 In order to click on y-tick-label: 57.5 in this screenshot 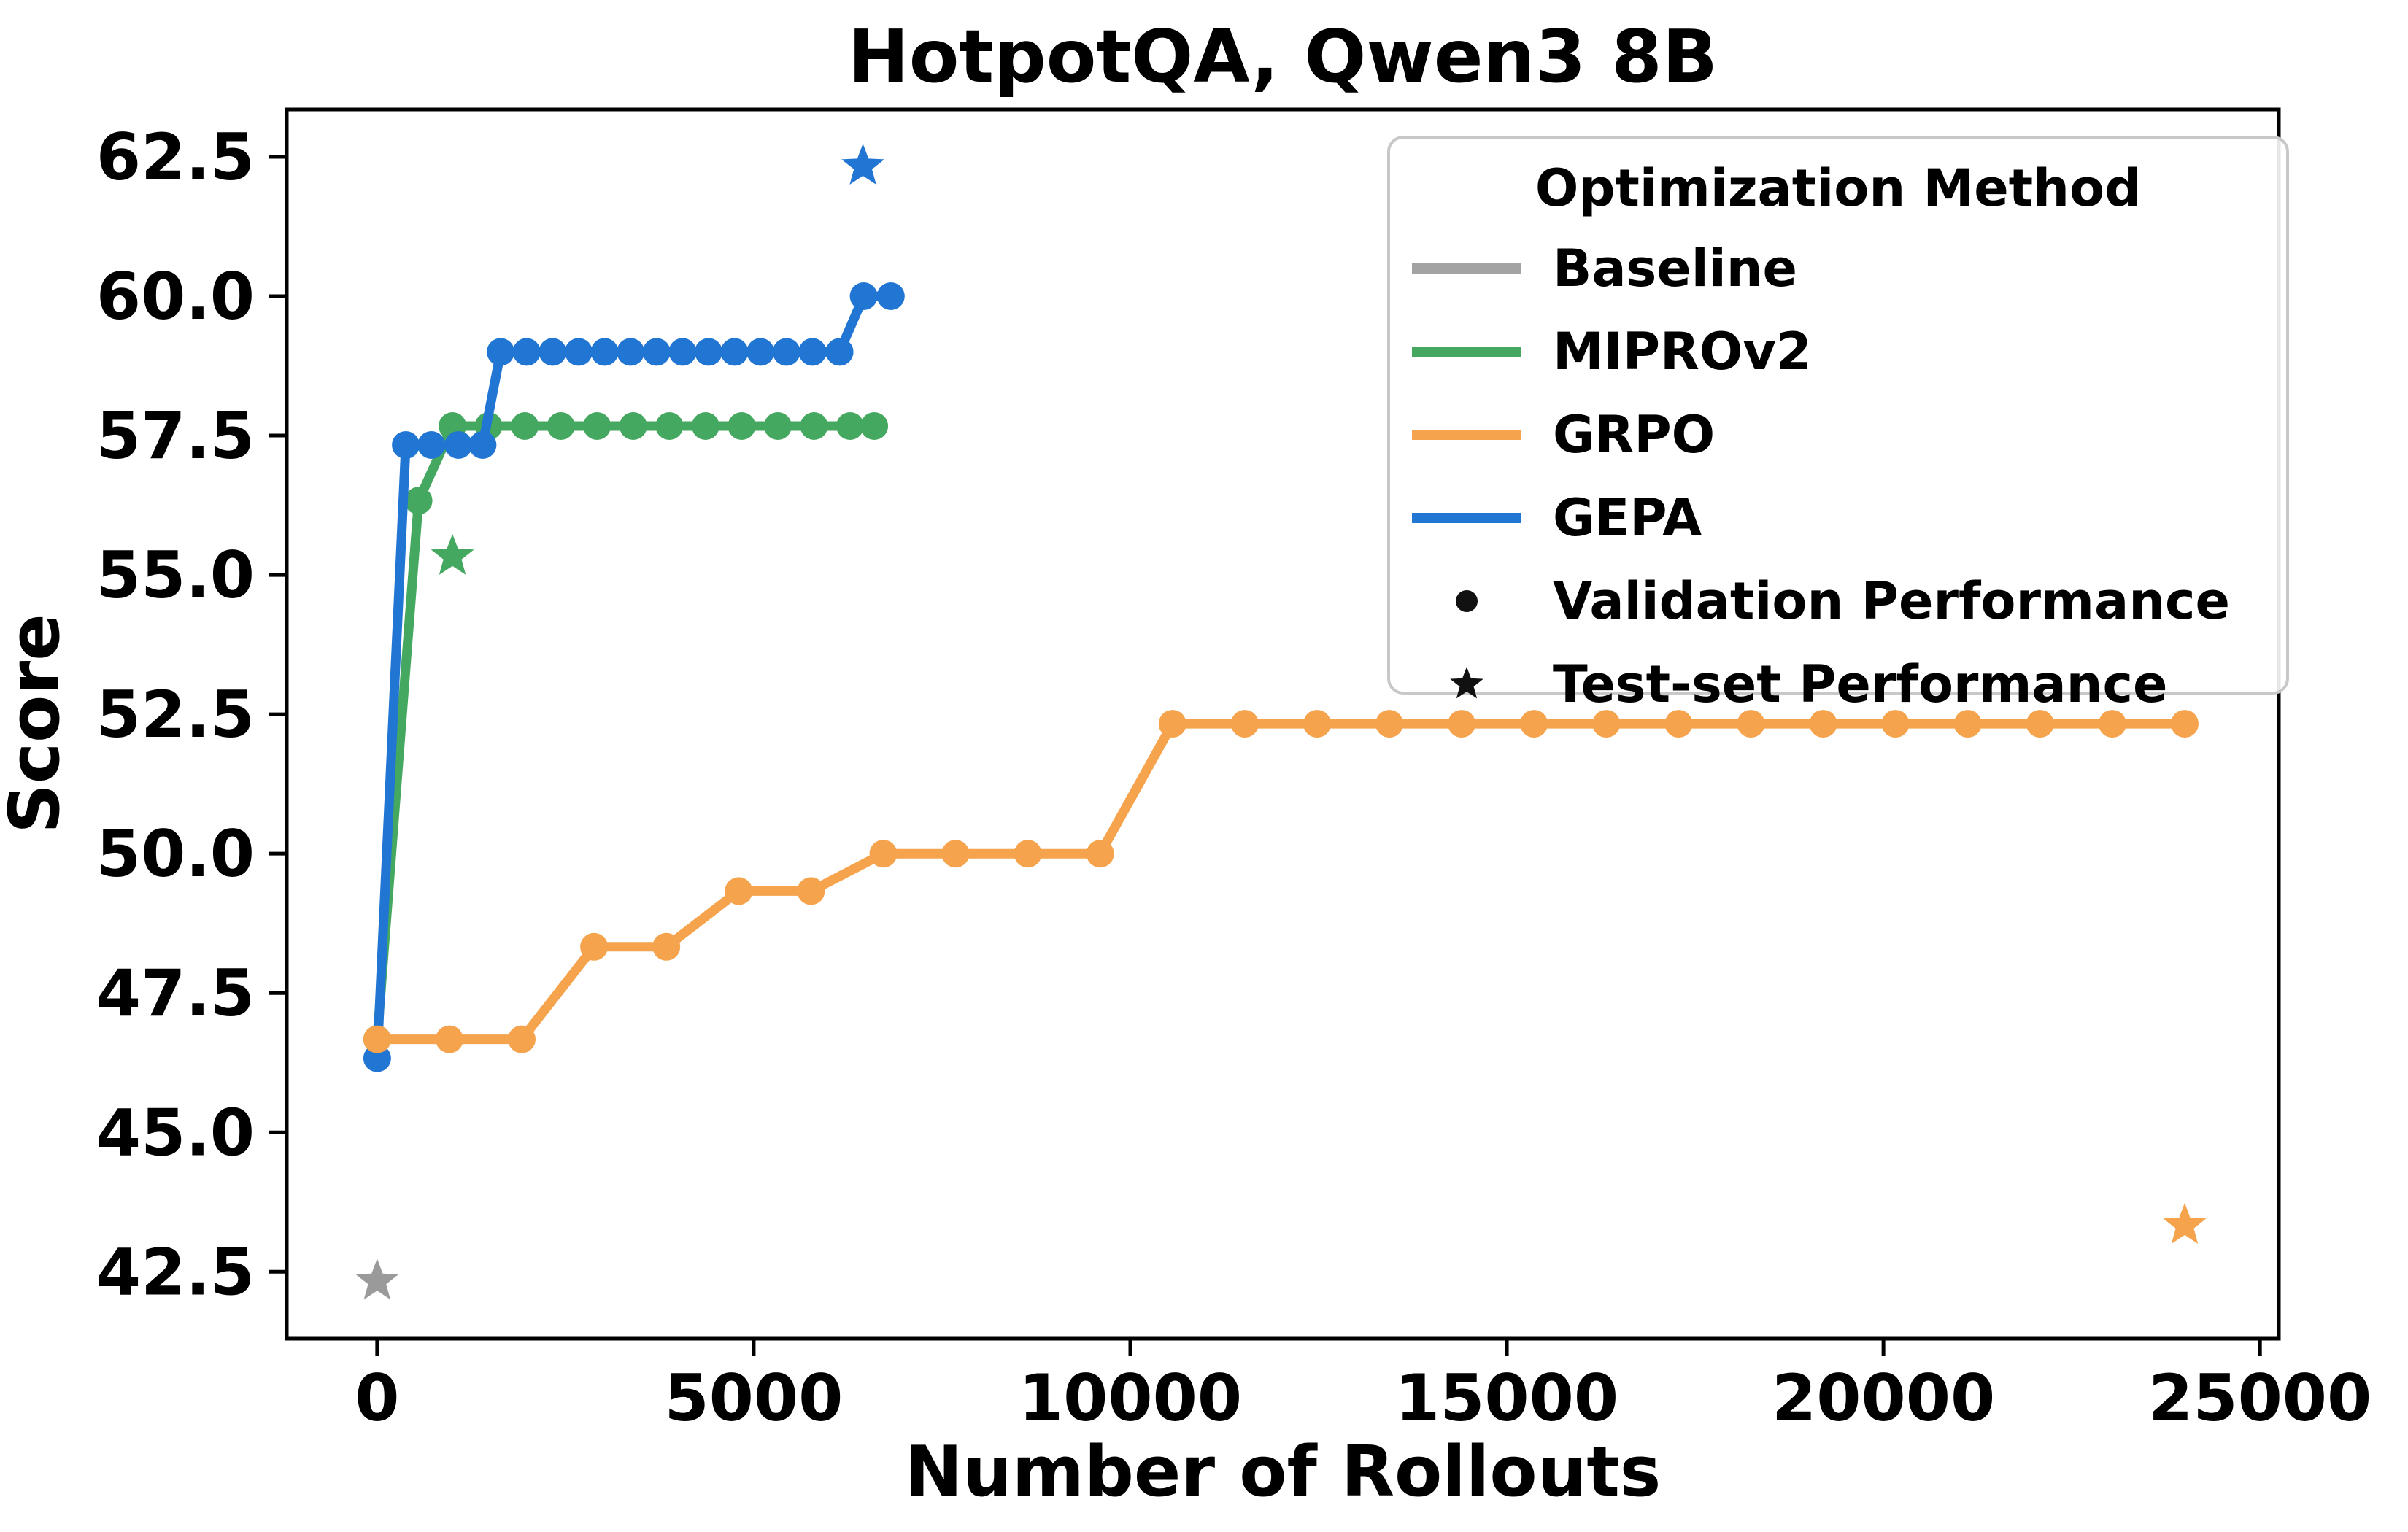, I will do `click(175, 436)`.